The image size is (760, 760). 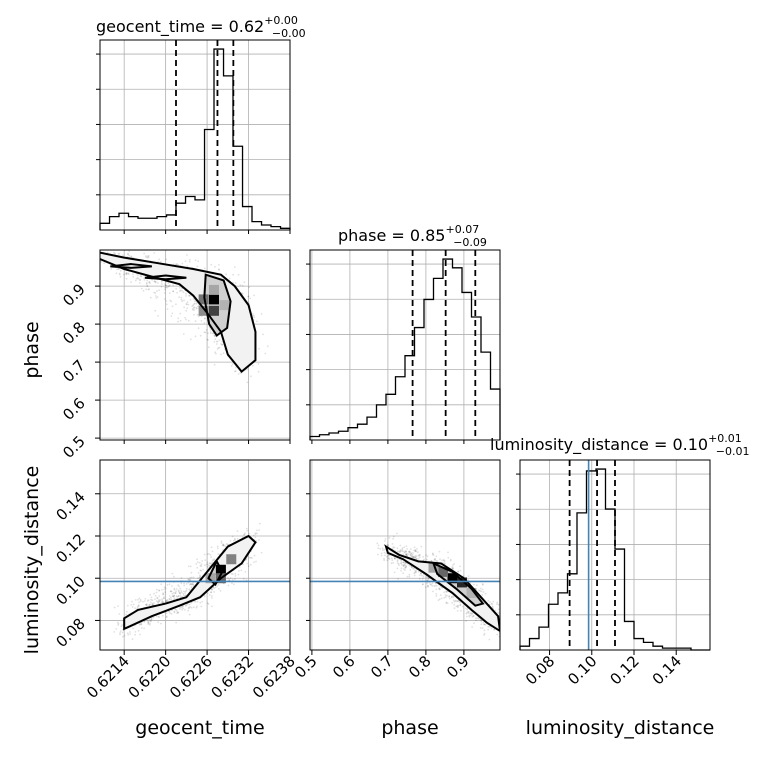 I want to click on ytick-label-phase-2: 0.7, so click(x=74, y=371).